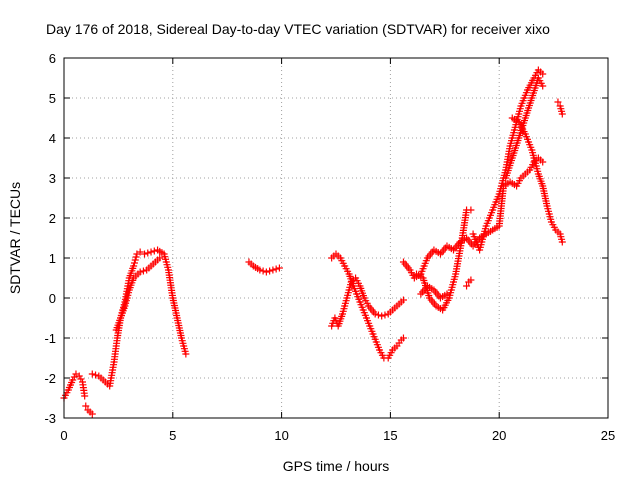 The height and width of the screenshot is (480, 640). Describe the element at coordinates (50, 338) in the screenshot. I see `y-tick-label: -1` at that location.